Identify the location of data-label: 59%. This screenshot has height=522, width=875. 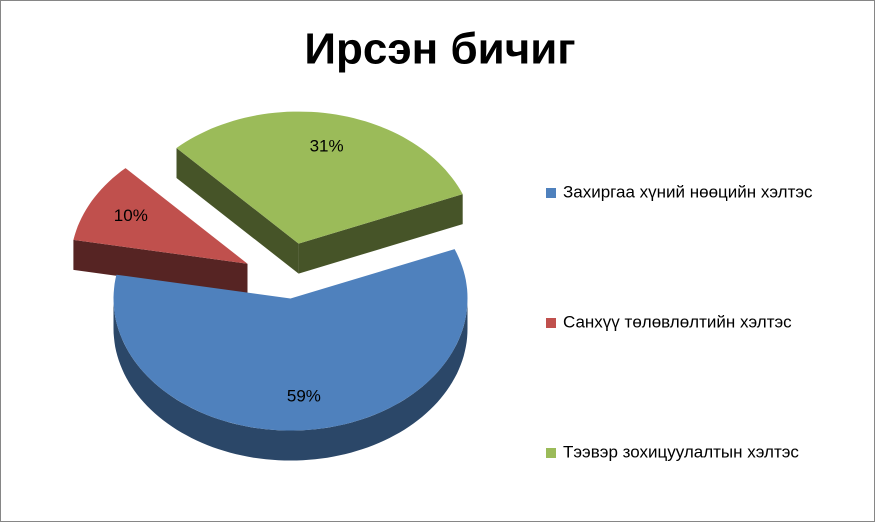
(304, 395).